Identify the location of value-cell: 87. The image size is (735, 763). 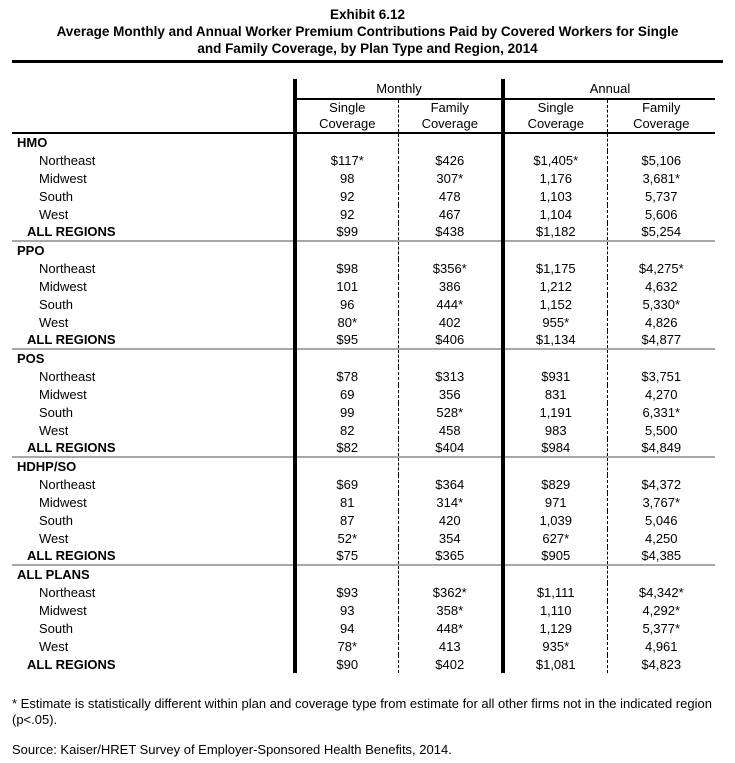
(345, 520).